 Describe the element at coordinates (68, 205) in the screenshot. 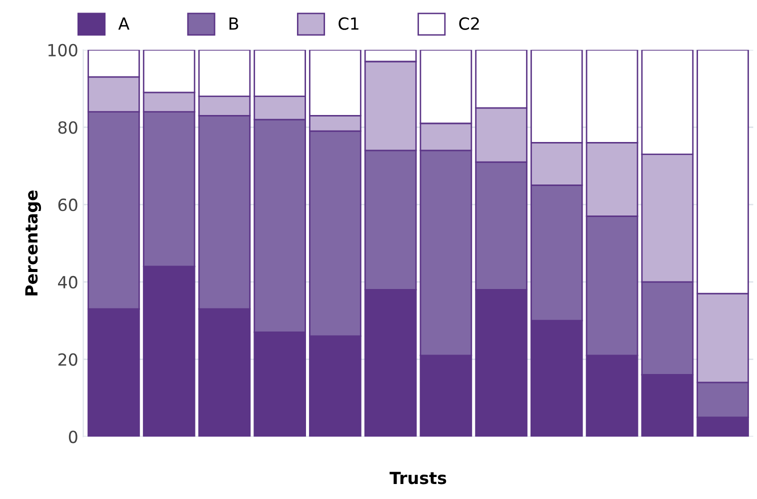

I see `y-tick-label: 60` at that location.